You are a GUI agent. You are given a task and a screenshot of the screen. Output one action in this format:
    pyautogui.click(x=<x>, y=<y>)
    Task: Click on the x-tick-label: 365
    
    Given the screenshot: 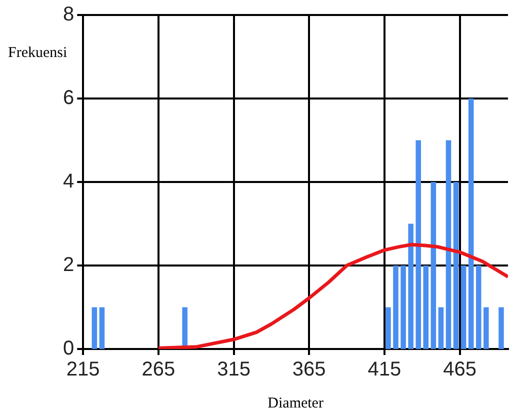 What is the action you would take?
    pyautogui.click(x=309, y=369)
    